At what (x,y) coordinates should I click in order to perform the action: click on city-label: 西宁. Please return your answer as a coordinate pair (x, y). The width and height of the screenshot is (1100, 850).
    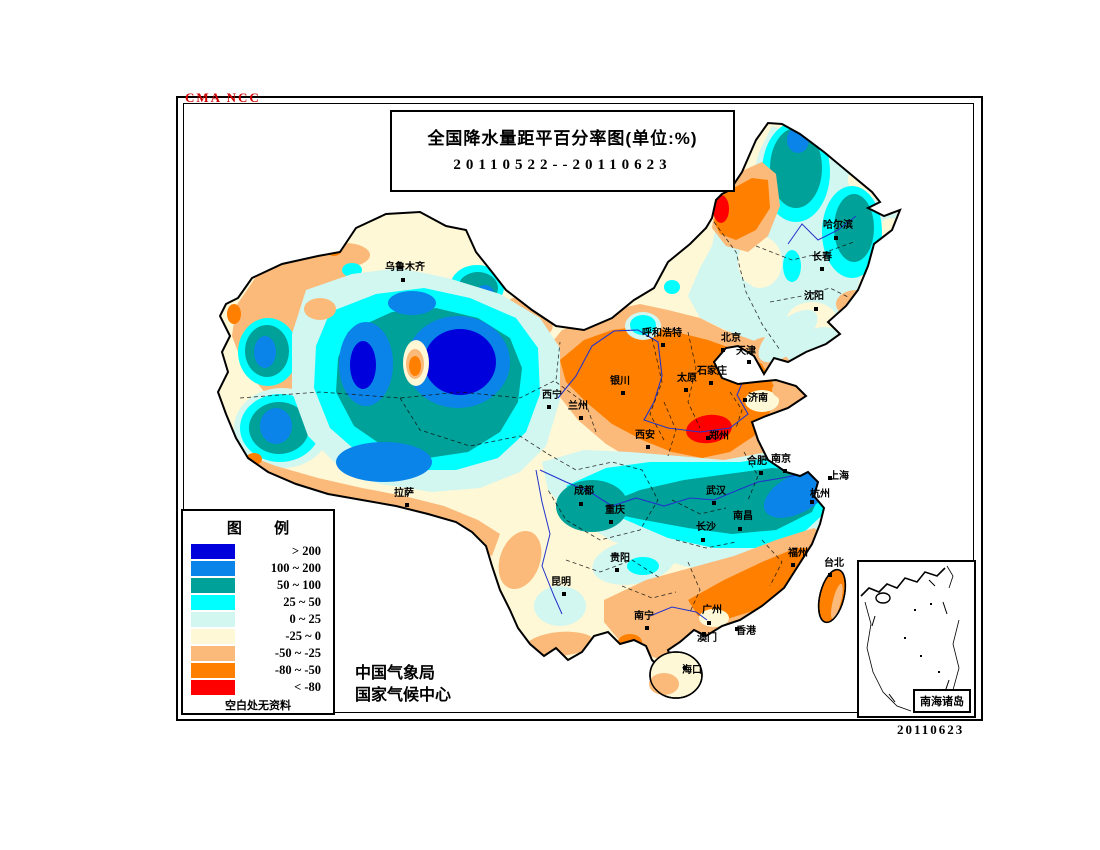
    Looking at the image, I should click on (552, 395).